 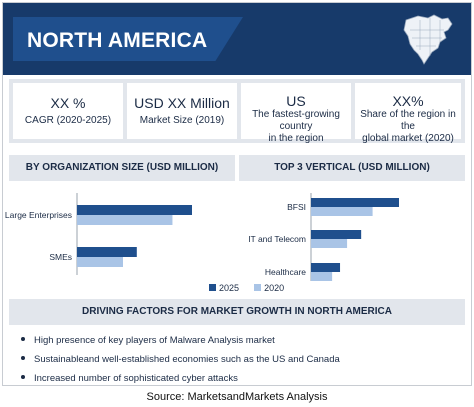 What do you see at coordinates (246, 288) in the screenshot?
I see `chart-legend: 2025 2020` at bounding box center [246, 288].